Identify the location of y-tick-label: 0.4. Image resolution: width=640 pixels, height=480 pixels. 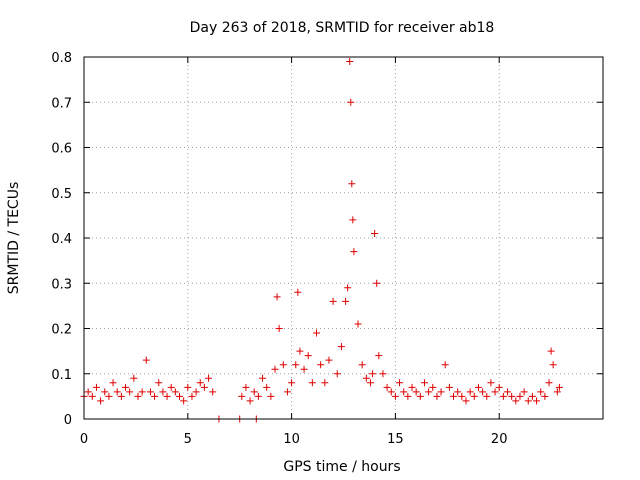
(61, 239).